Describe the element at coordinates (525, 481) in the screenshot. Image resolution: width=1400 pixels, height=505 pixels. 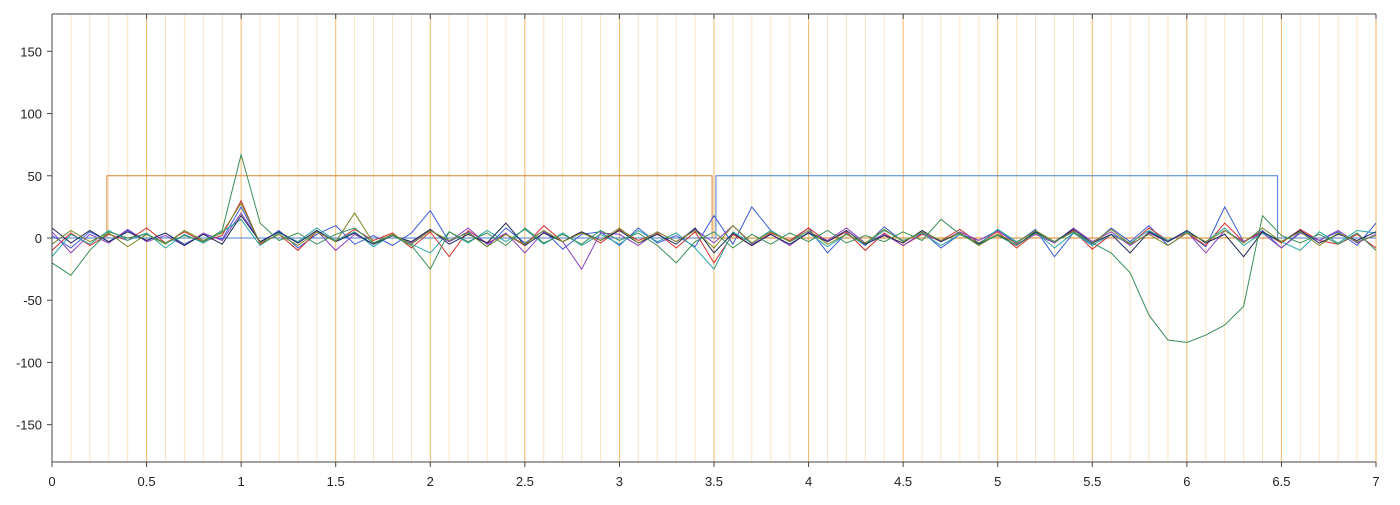
I see `x-tick-label: 2.5` at that location.